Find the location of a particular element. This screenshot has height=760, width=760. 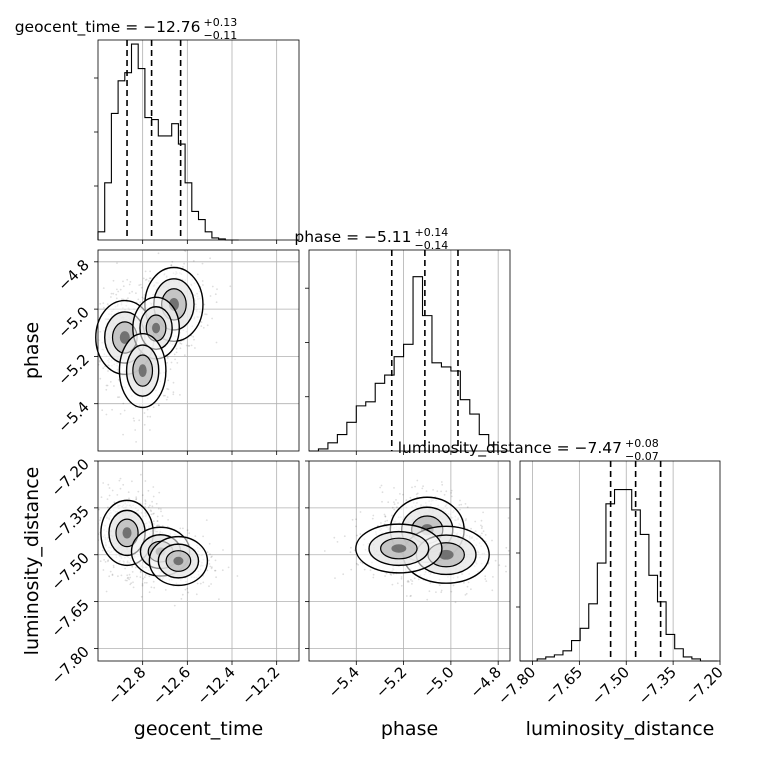

scatter-lumdist-geocent-xtick-label: −12.4 is located at coordinates (216, 685).